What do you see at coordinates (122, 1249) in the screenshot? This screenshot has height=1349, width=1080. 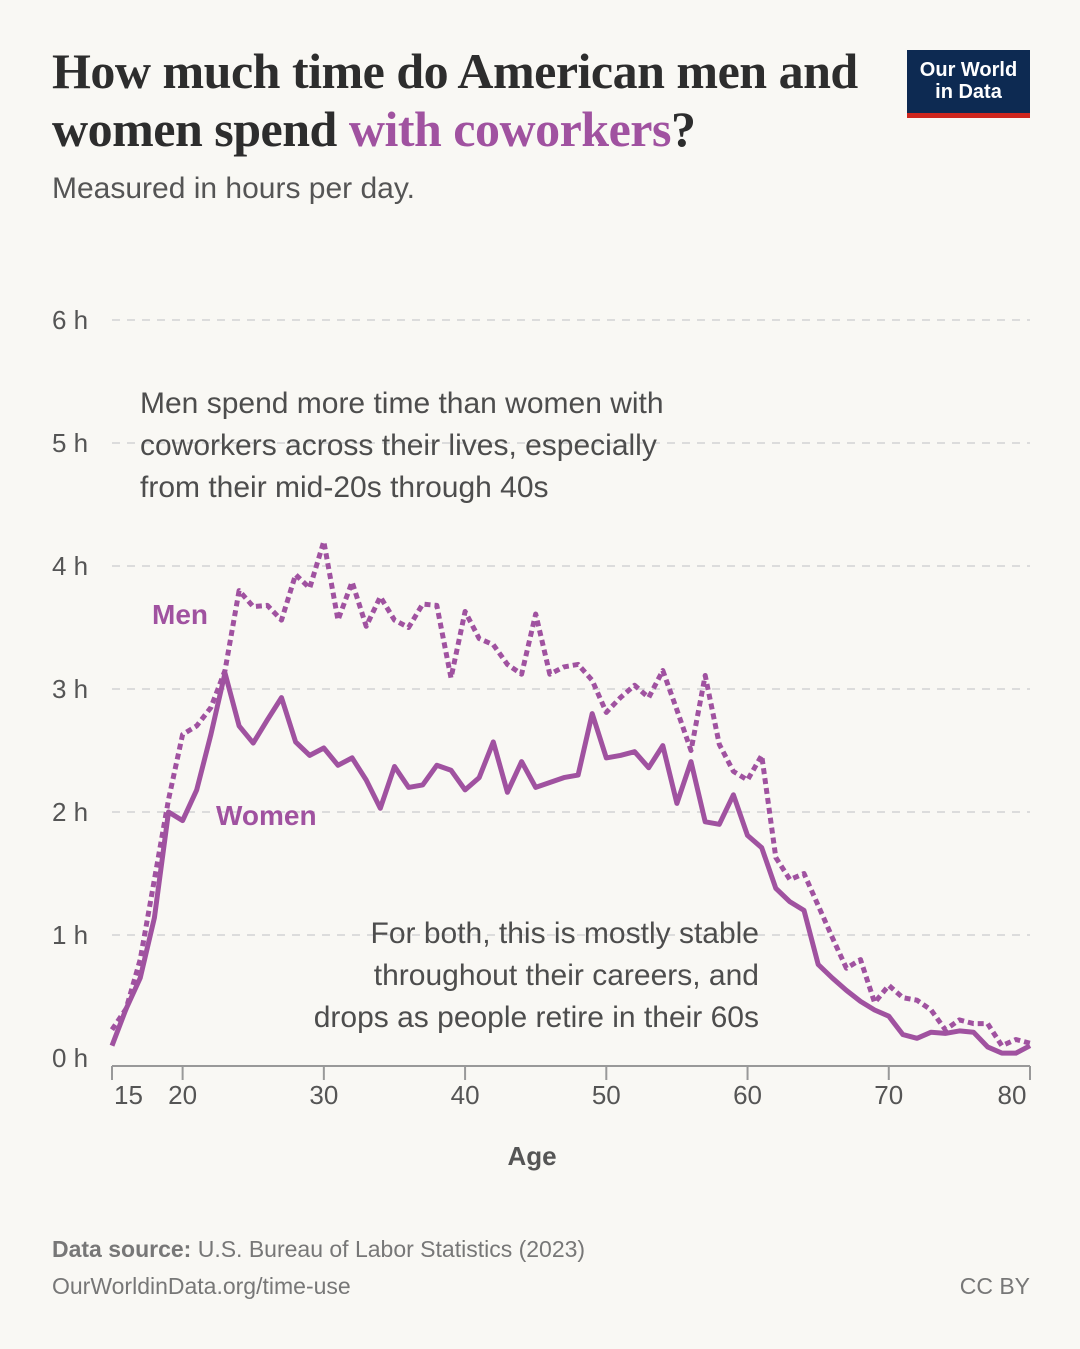 I see `source-label: Data source:` at bounding box center [122, 1249].